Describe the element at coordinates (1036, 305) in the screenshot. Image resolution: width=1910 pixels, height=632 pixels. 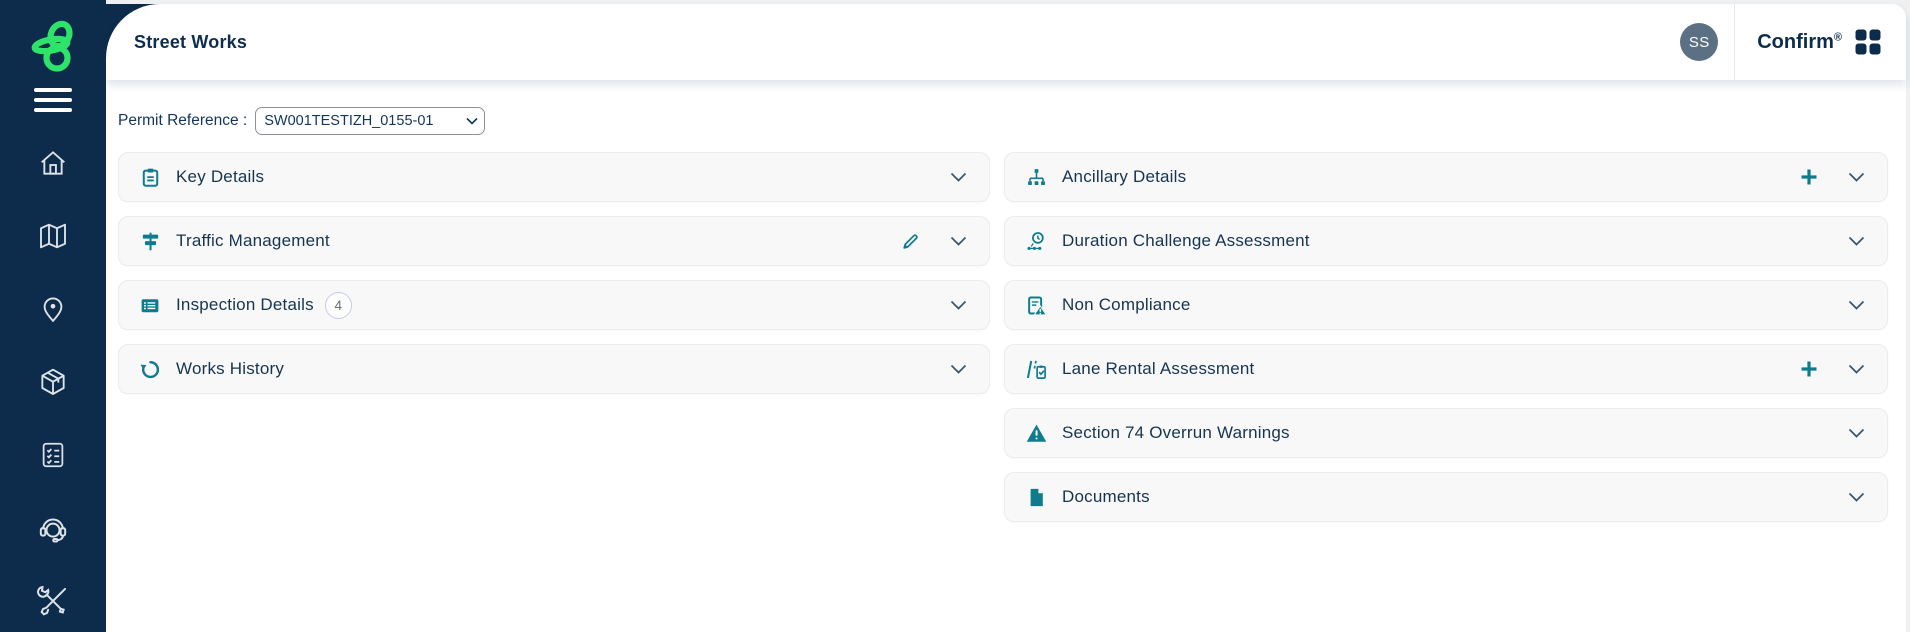
I see `non-compliance-icon` at that location.